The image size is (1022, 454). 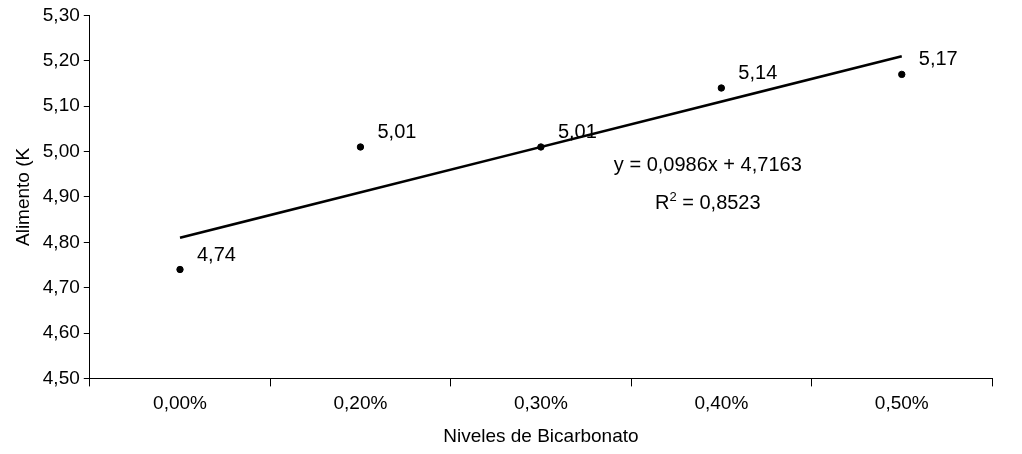 What do you see at coordinates (397, 130) in the screenshot?
I see `data-label: 5,01` at bounding box center [397, 130].